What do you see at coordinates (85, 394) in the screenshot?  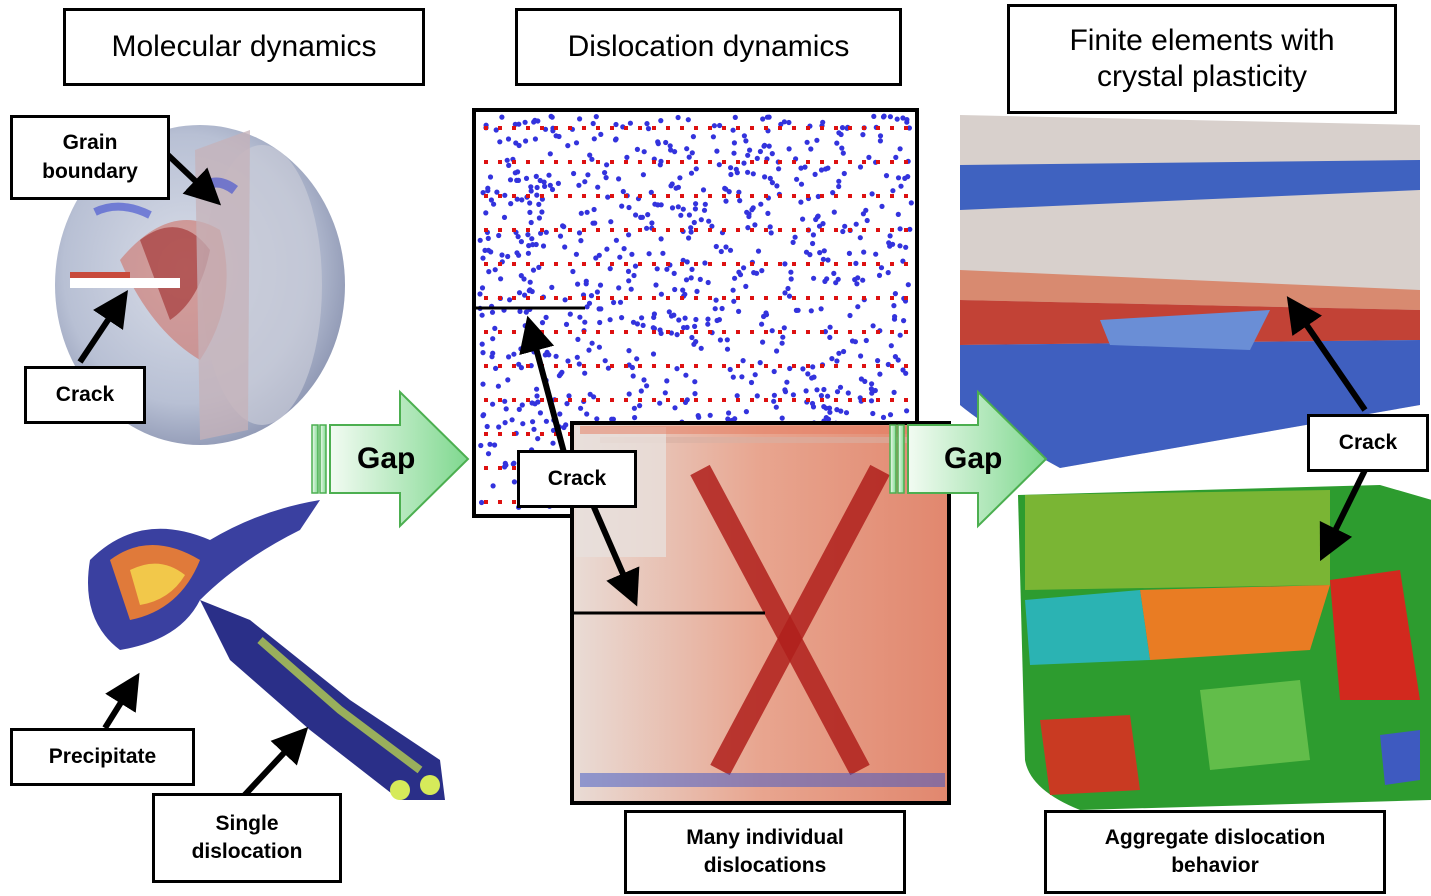 I see `label-crack-md-text: Crack` at bounding box center [85, 394].